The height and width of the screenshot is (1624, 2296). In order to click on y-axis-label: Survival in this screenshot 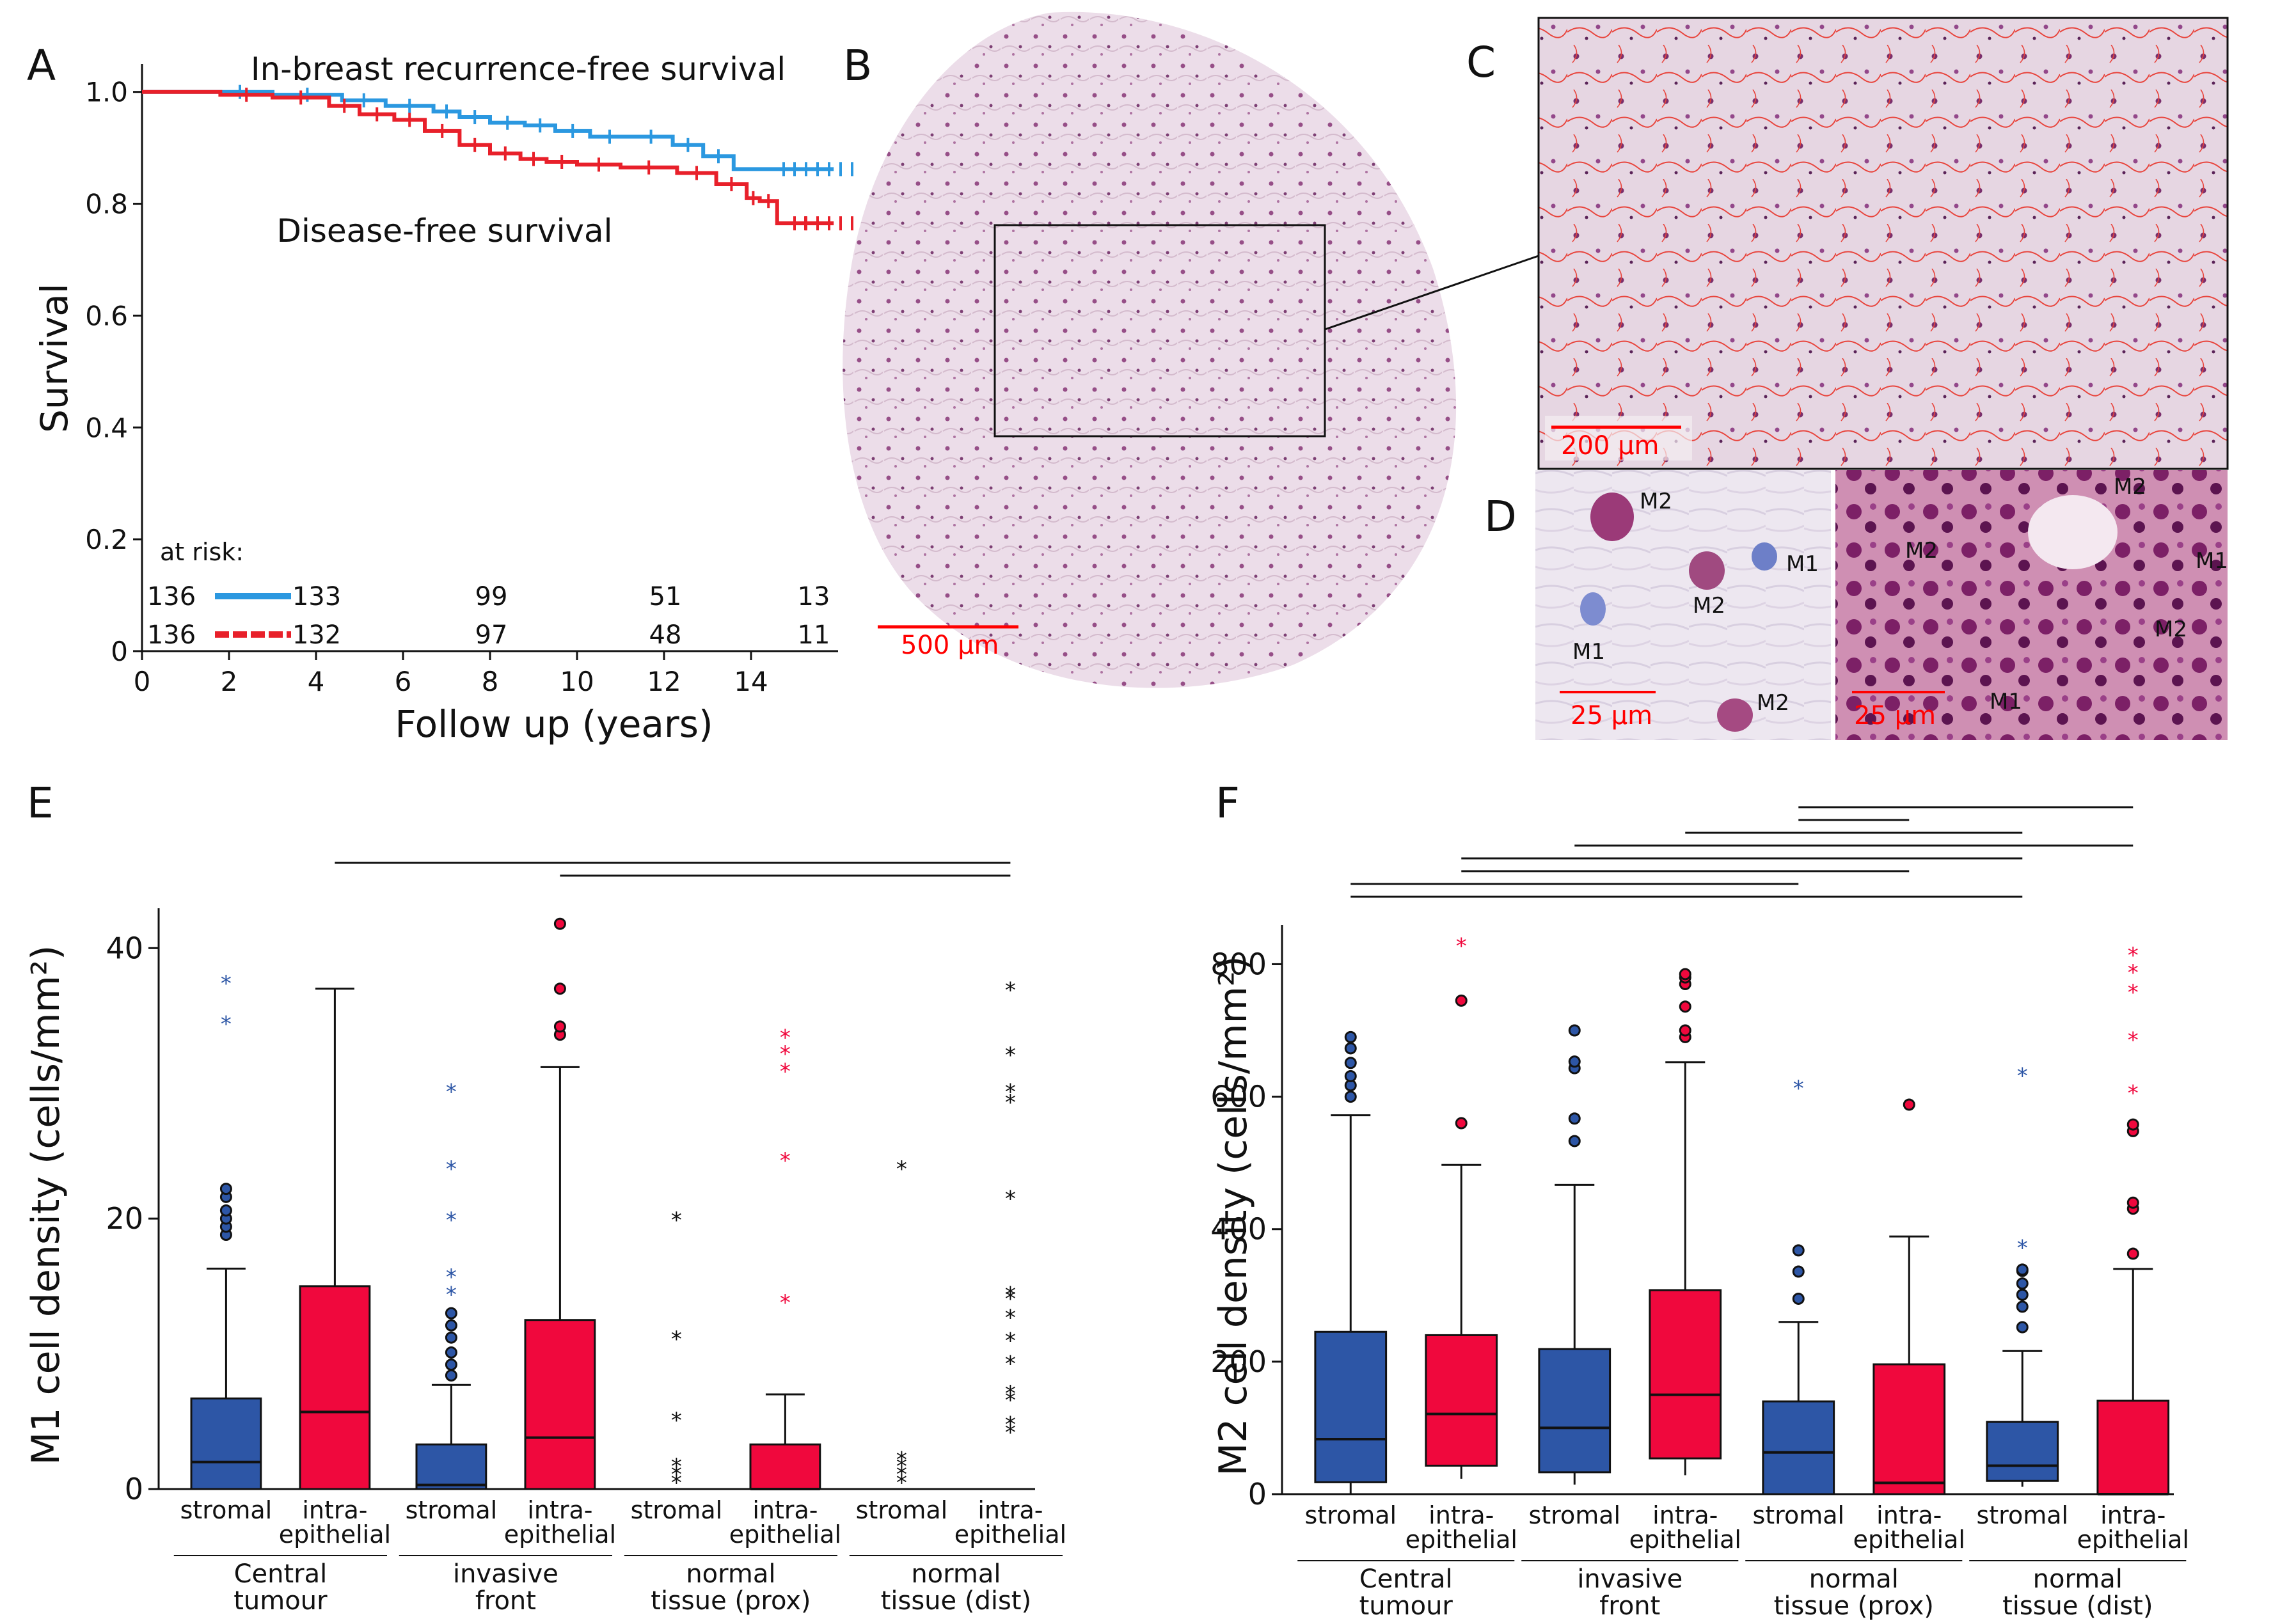, I will do `click(55, 358)`.